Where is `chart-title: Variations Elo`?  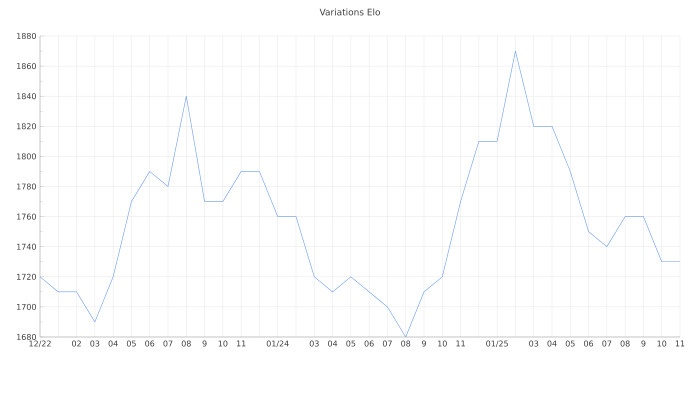 chart-title: Variations Elo is located at coordinates (350, 12).